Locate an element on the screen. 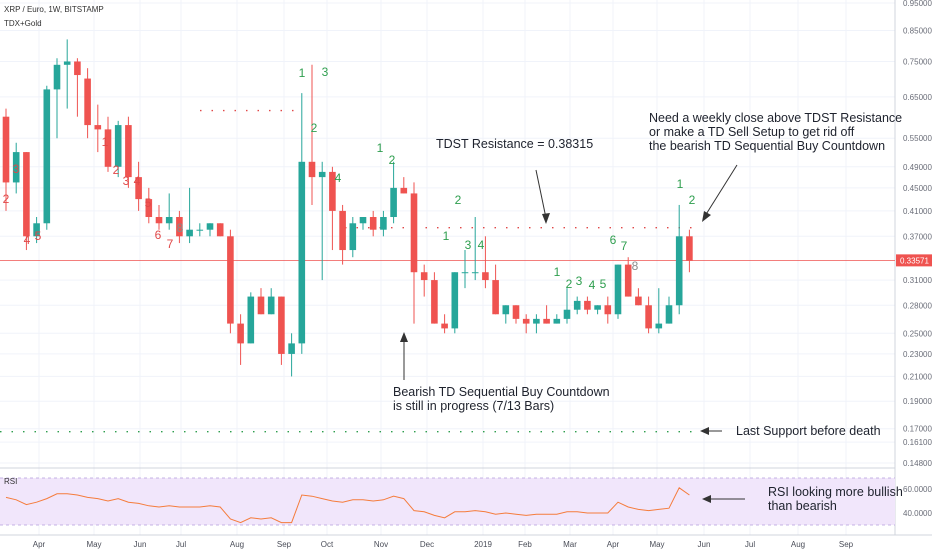  tdst-arrow is located at coordinates (541, 194).